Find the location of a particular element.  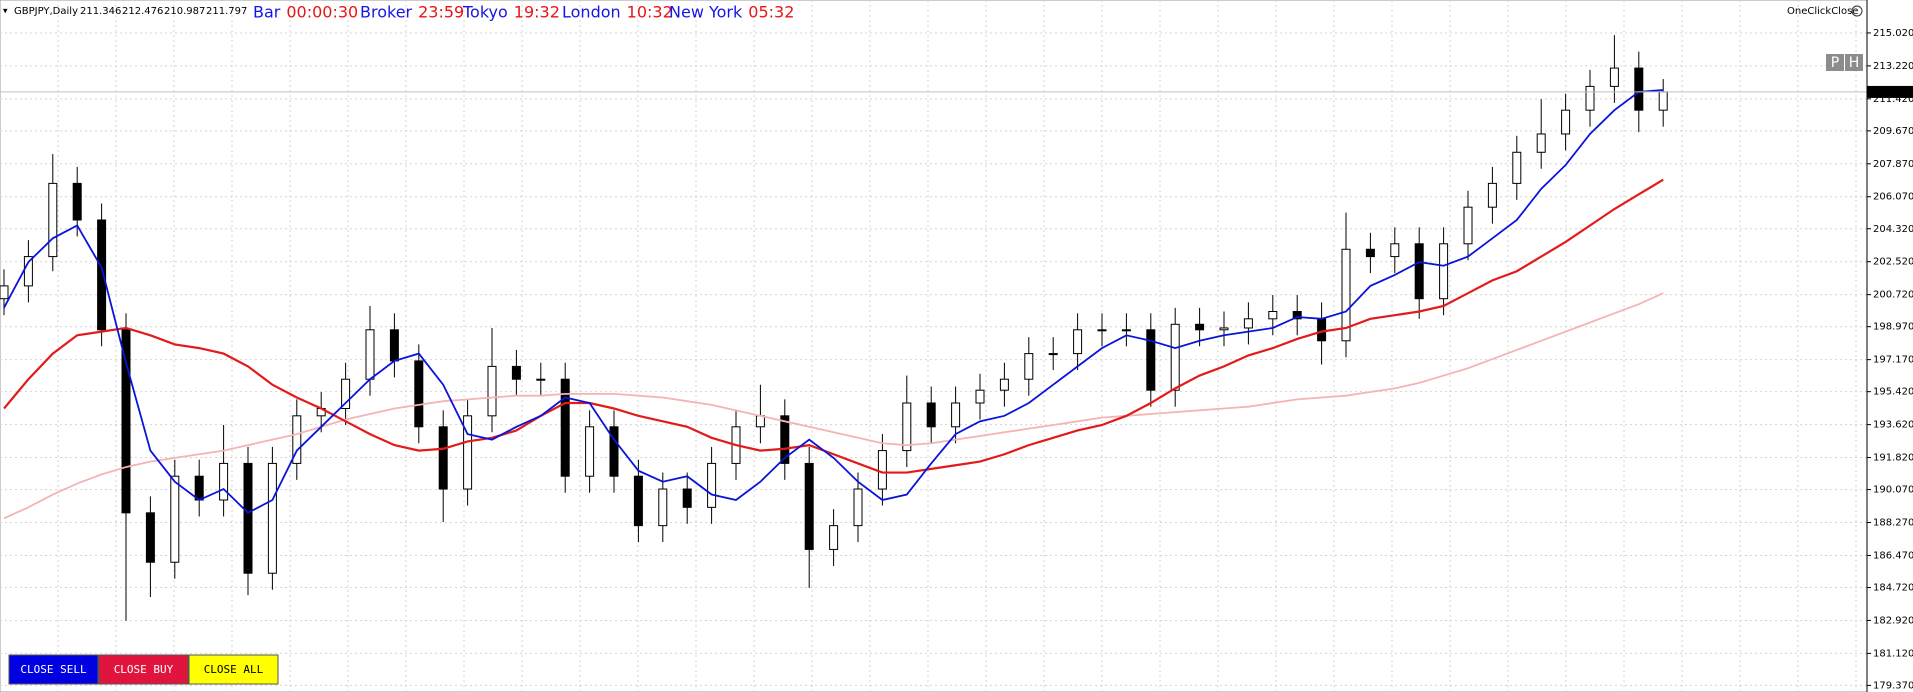

y-tick-label: 190.070 is located at coordinates (1893, 490).